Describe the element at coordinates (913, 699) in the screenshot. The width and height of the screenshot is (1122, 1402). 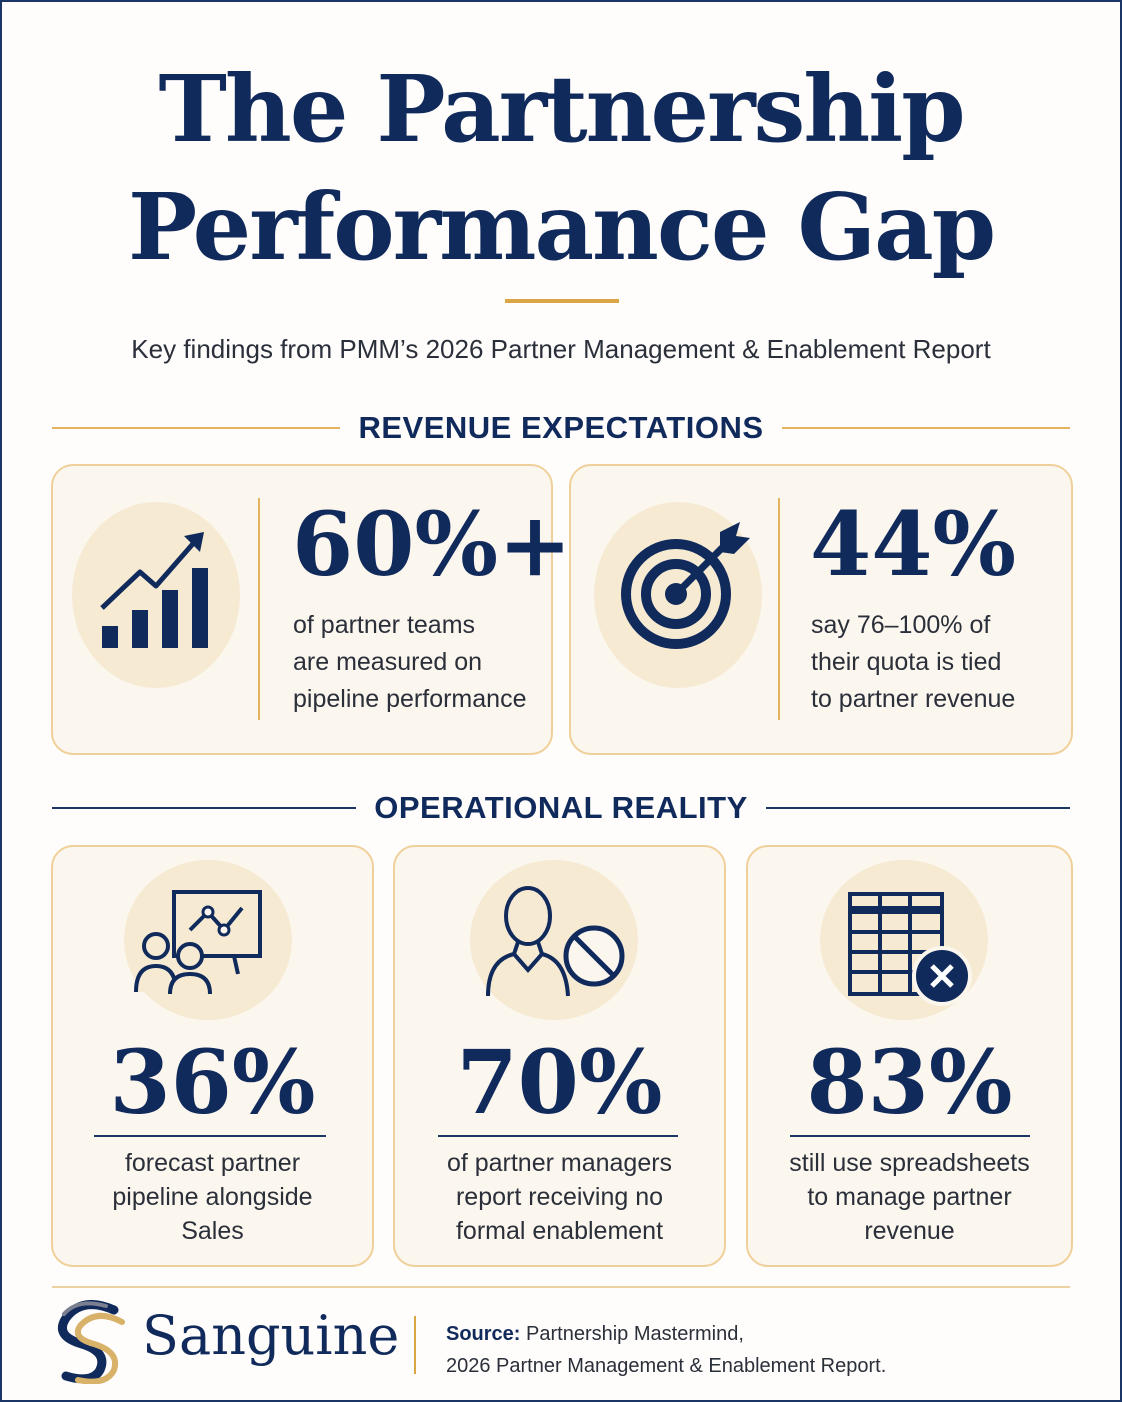
I see `desc-line: to partner revenue` at that location.